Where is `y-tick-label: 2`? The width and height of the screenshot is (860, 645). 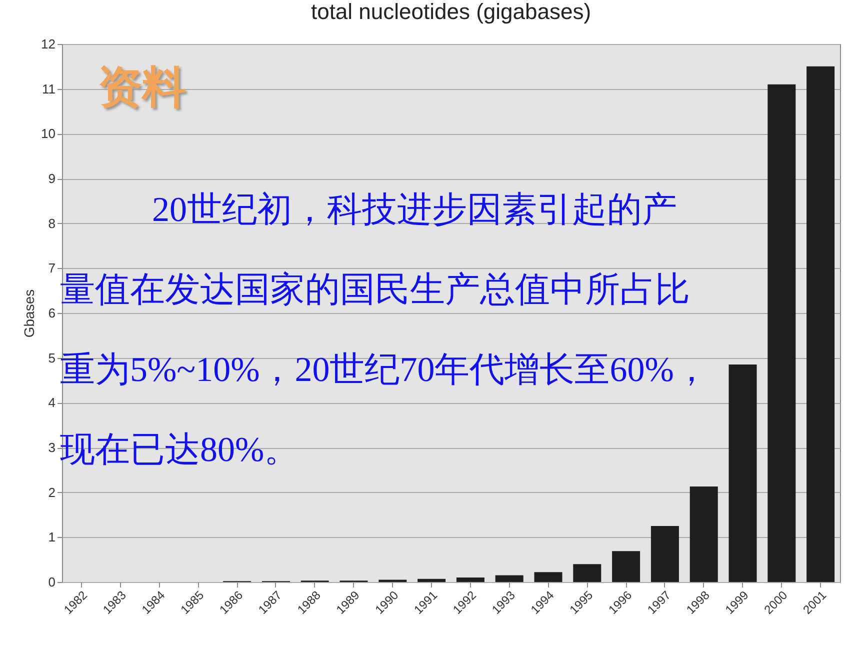
y-tick-label: 2 is located at coordinates (52, 492).